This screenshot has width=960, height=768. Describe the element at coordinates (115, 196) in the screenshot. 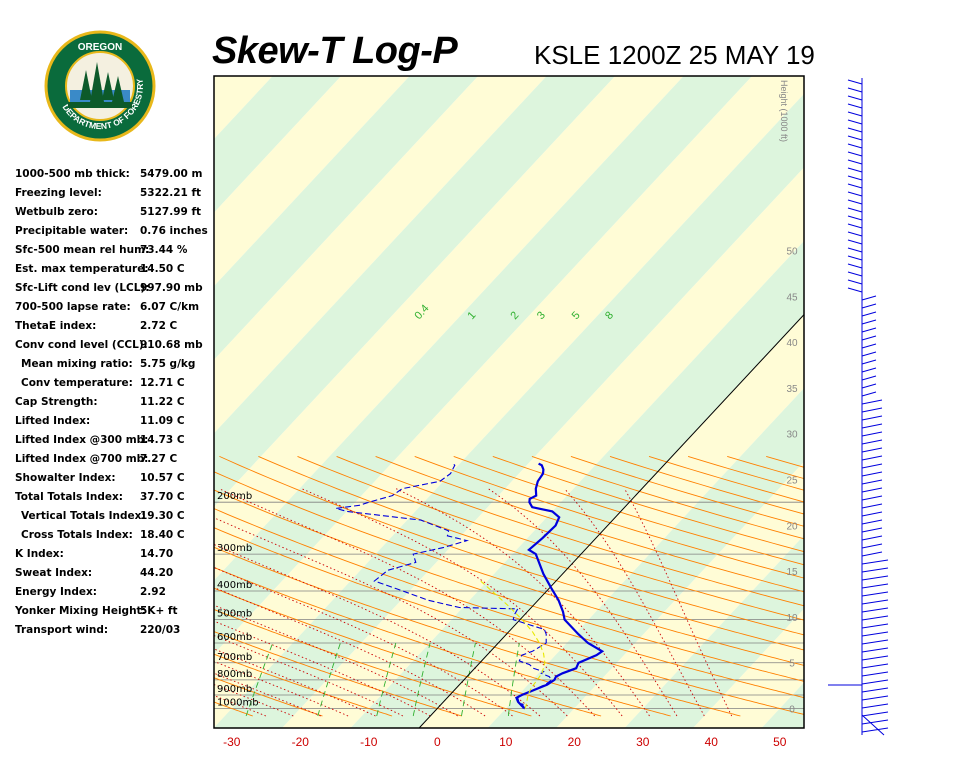

I see `stat-row: Freezing level: 5322.21 ft` at that location.